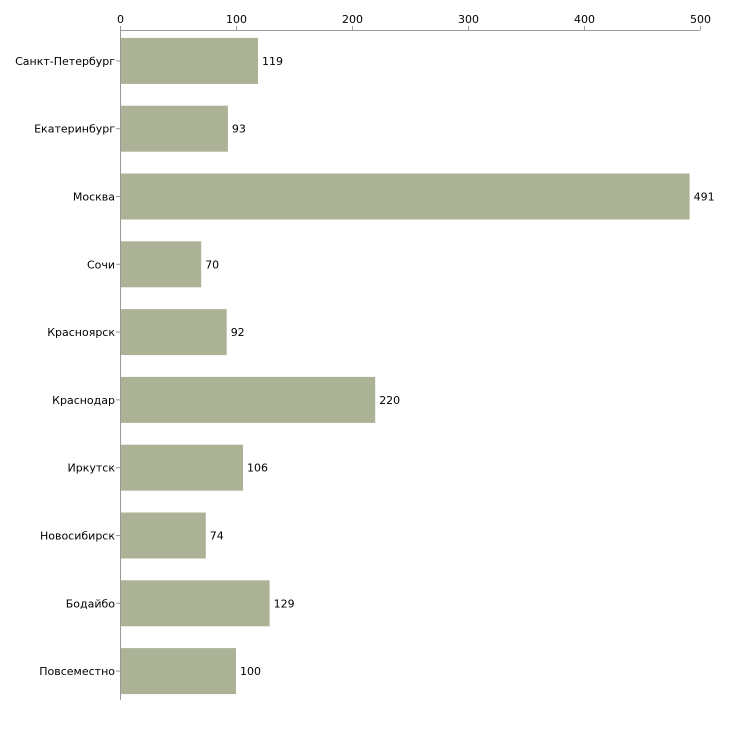  Describe the element at coordinates (120, 19) in the screenshot. I see `x-tick-label: 0` at that location.